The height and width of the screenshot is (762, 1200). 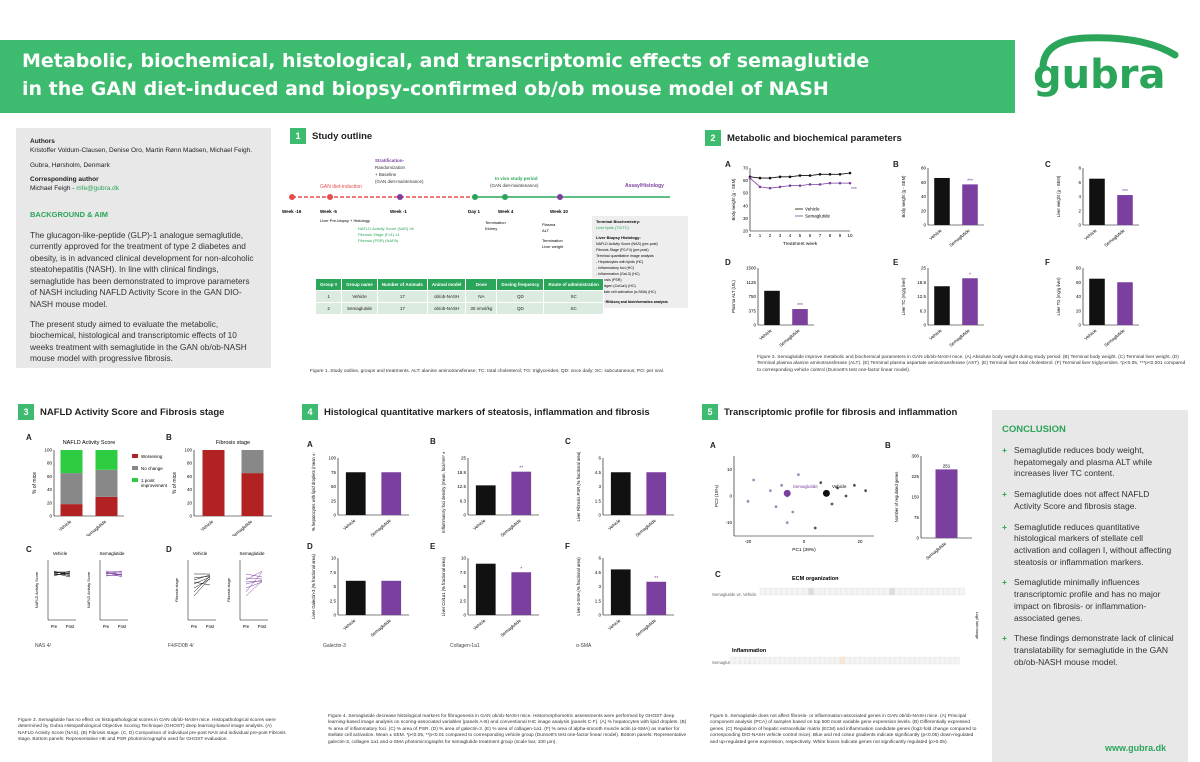 What do you see at coordinates (71, 462) in the screenshot?
I see `bar-segment-1-point-improvement` at bounding box center [71, 462].